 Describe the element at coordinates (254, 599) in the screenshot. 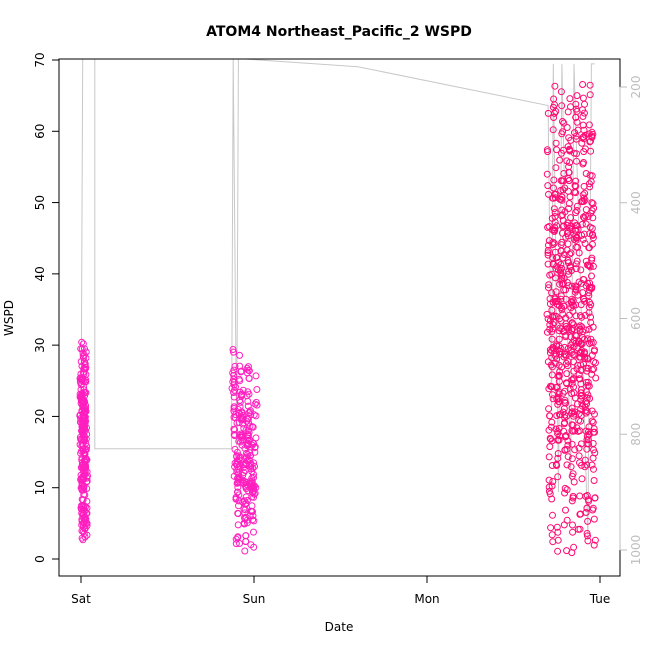

I see `x-tick-label: Sun` at that location.